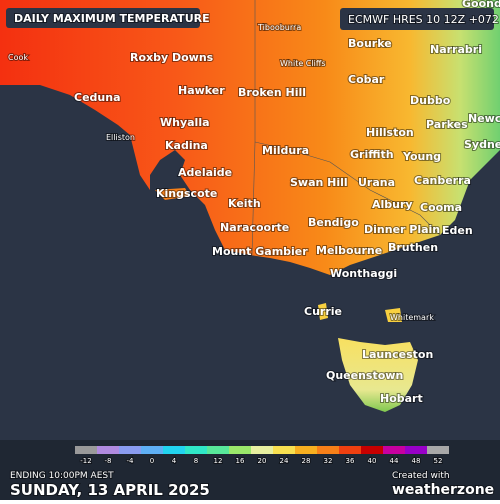  Describe the element at coordinates (456, 49) in the screenshot. I see `place-label: Narrabri` at that location.